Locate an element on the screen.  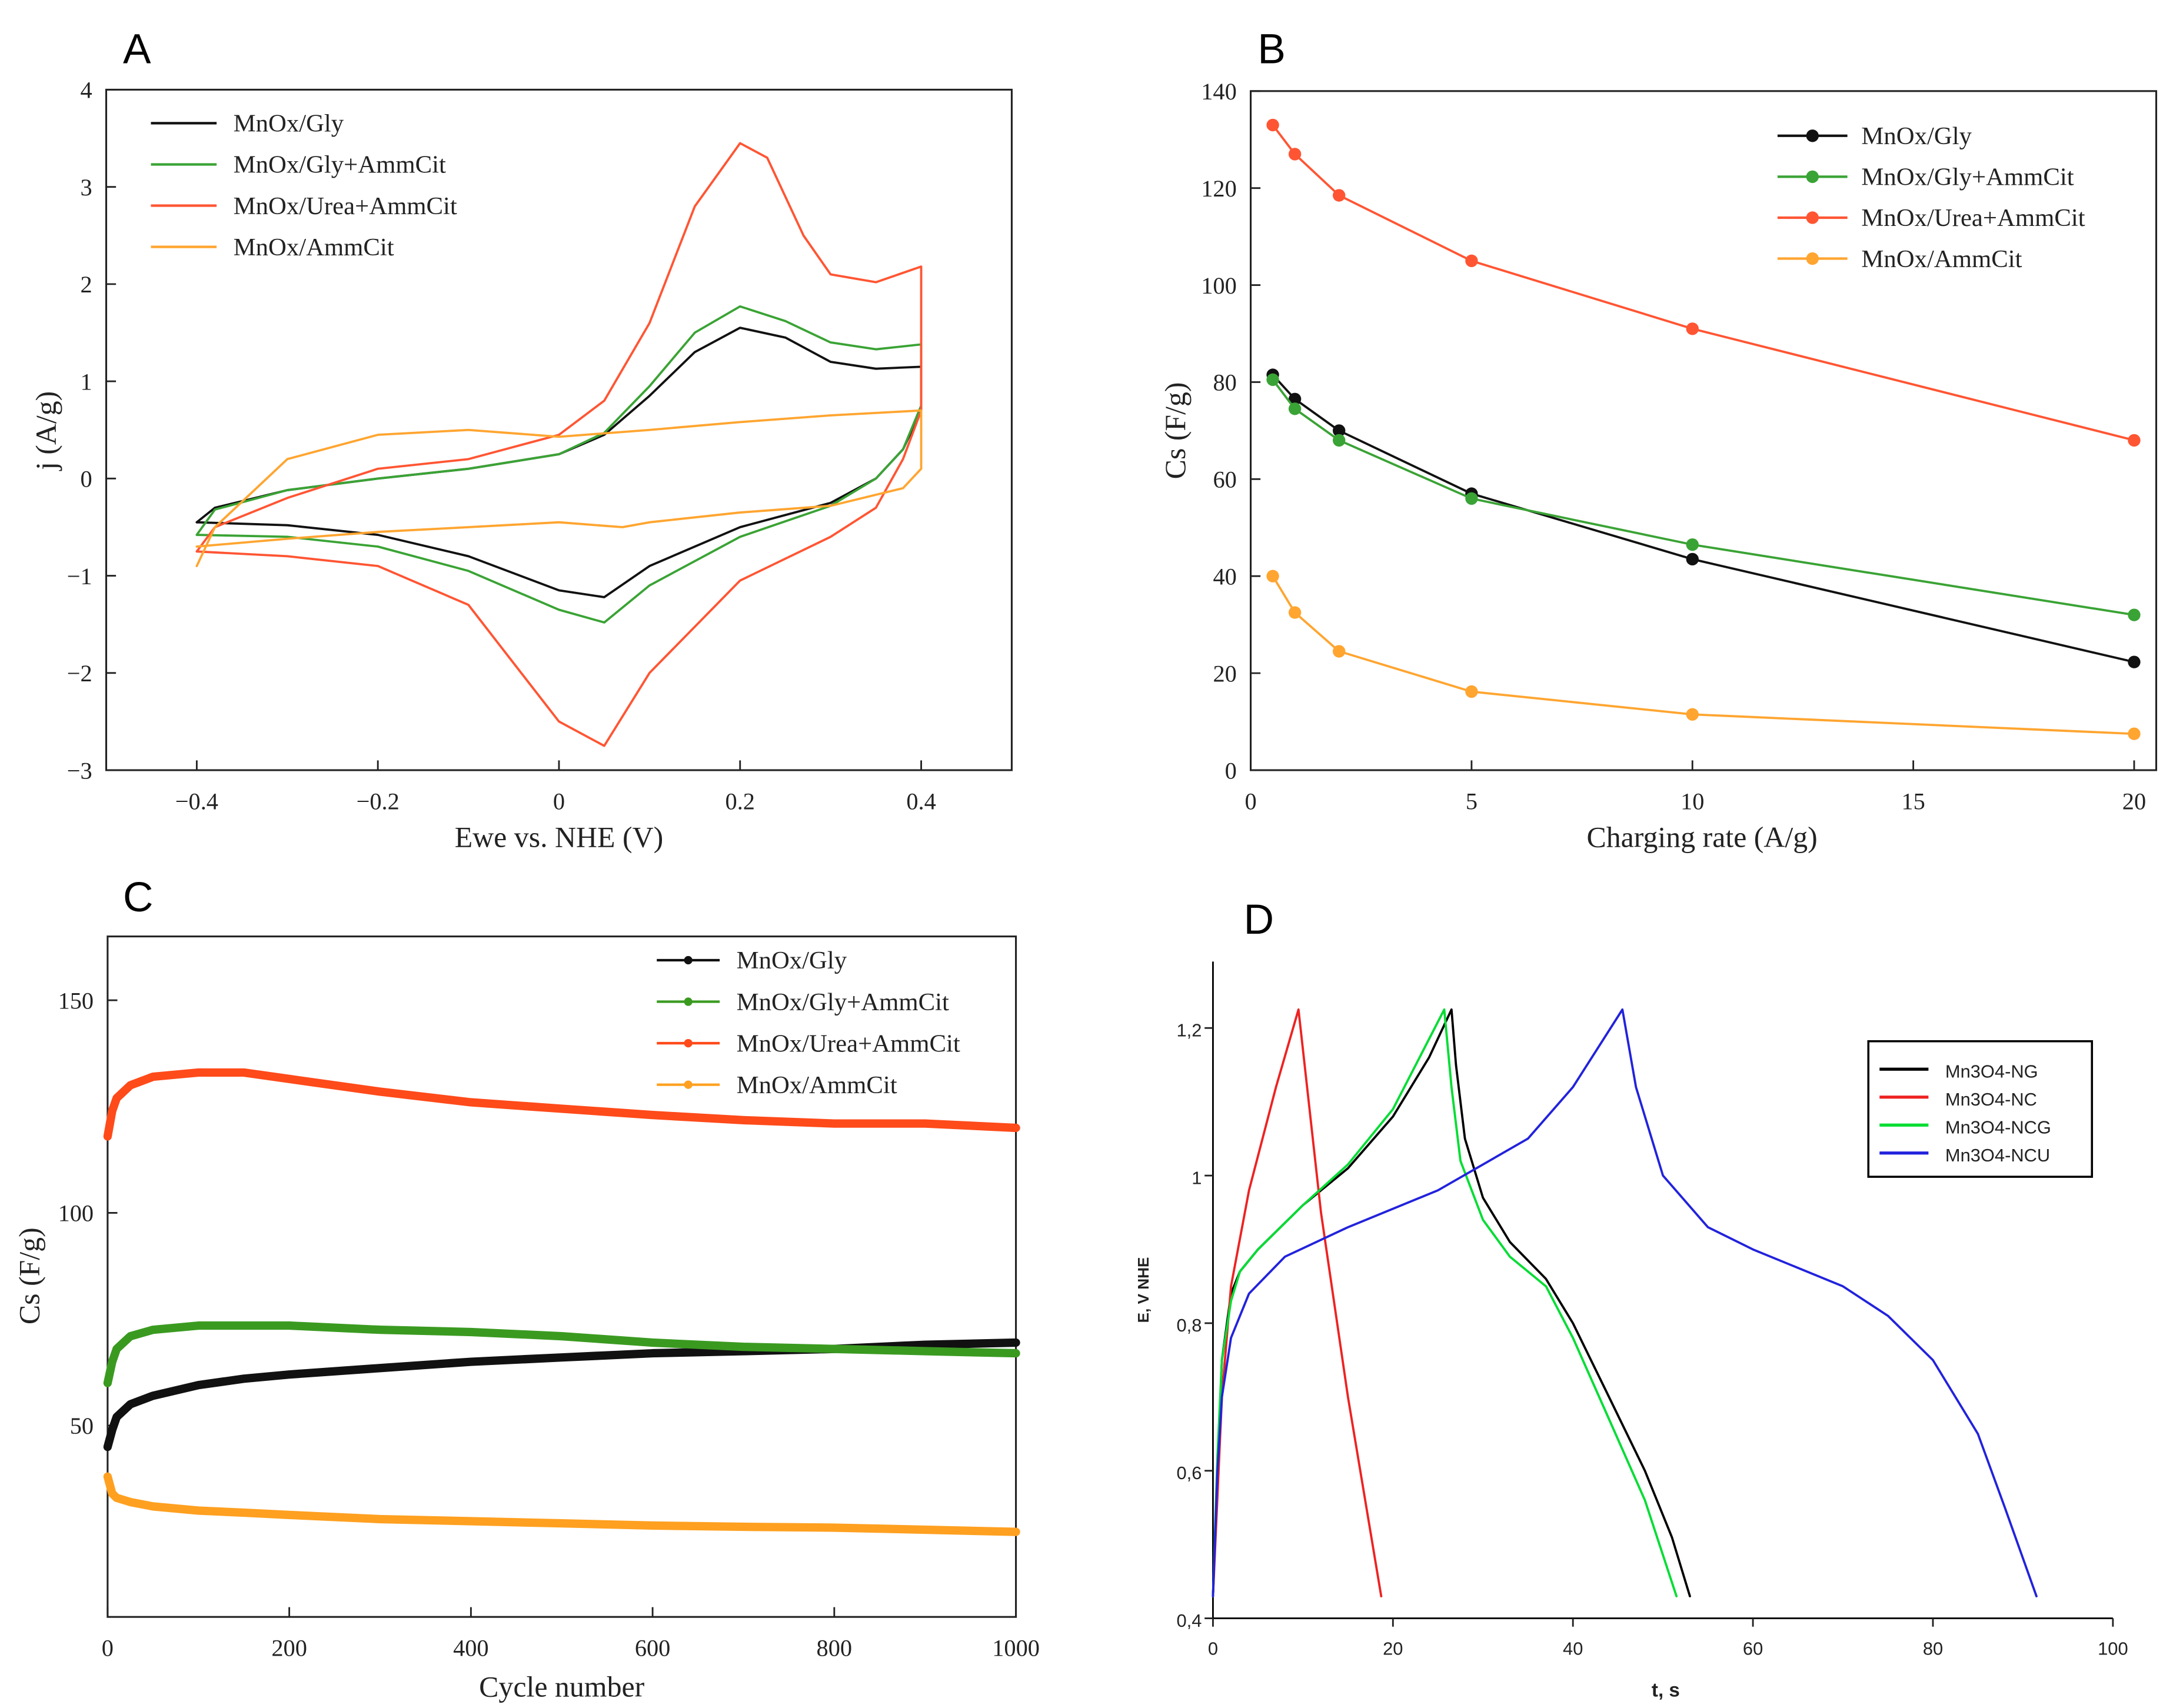
panel-label: C is located at coordinates (138, 897).